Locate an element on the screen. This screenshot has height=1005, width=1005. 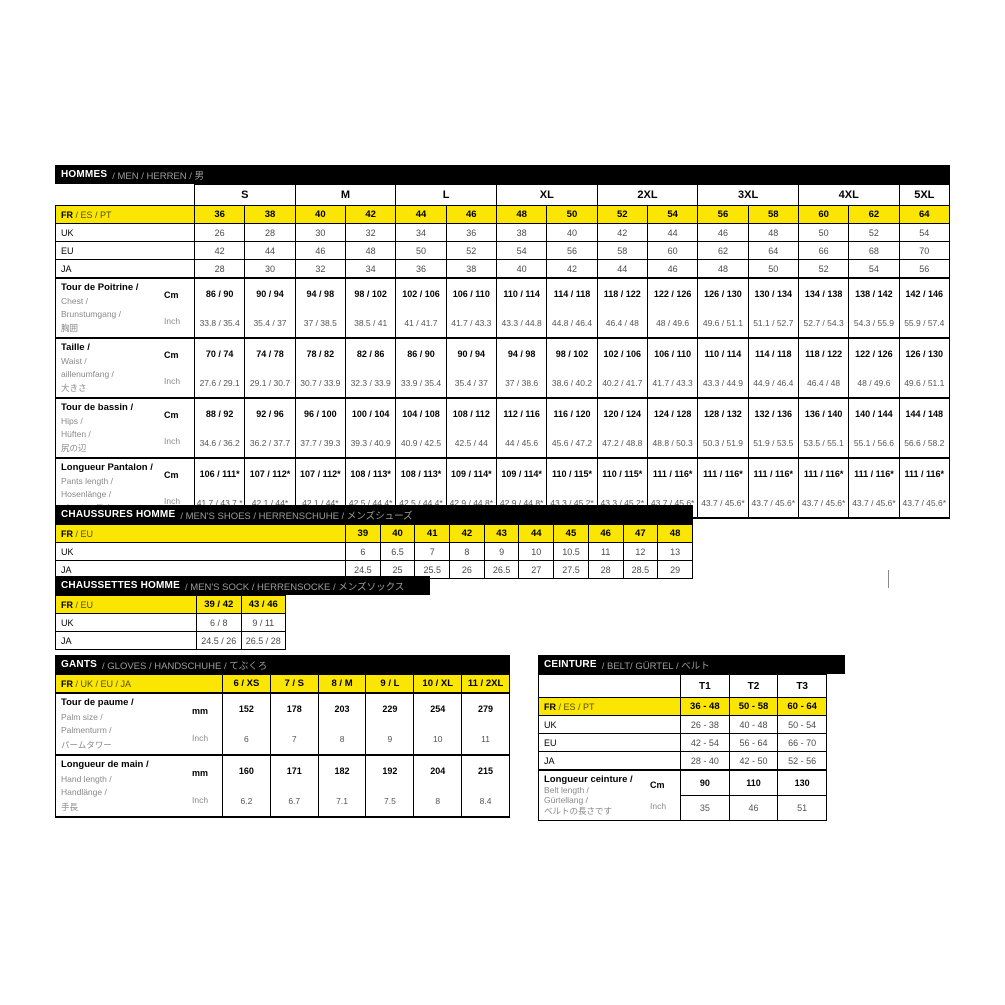
belt-inch-cell: 51 is located at coordinates (802, 808).